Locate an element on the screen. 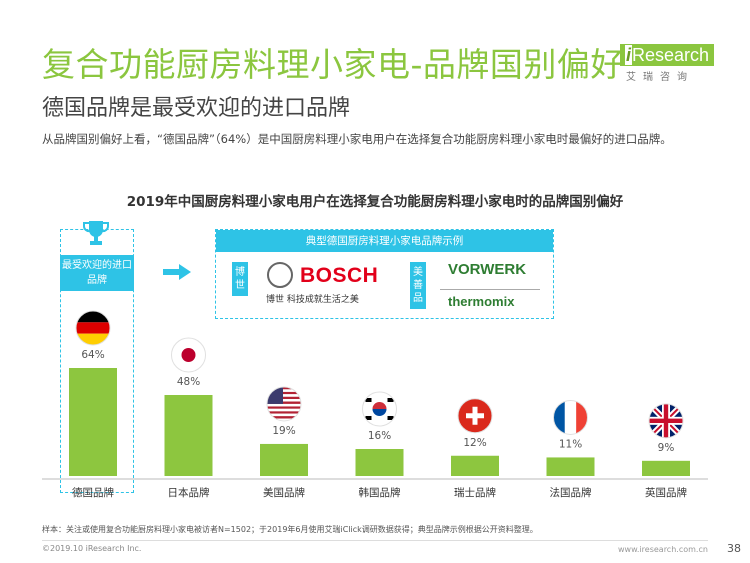 This screenshot has width=750, height=563. value-label-1: 48% is located at coordinates (188, 382).